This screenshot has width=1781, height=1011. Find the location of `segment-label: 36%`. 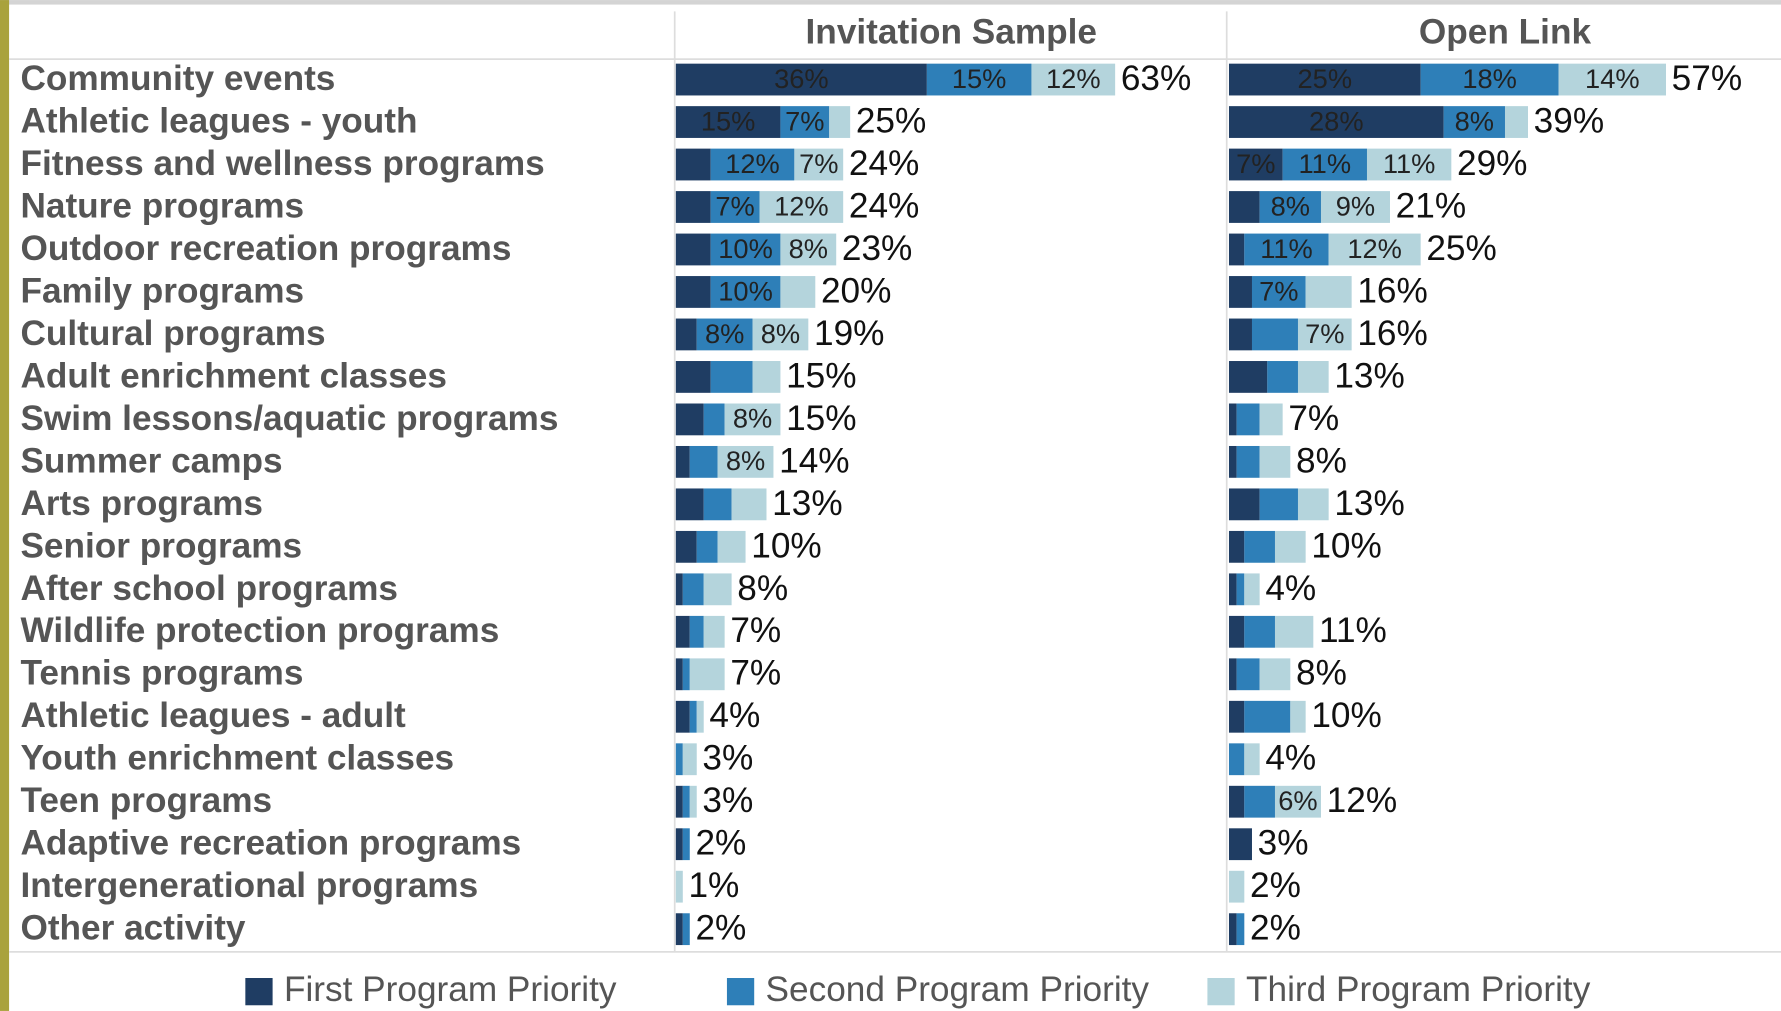

segment-label: 36% is located at coordinates (801, 78).